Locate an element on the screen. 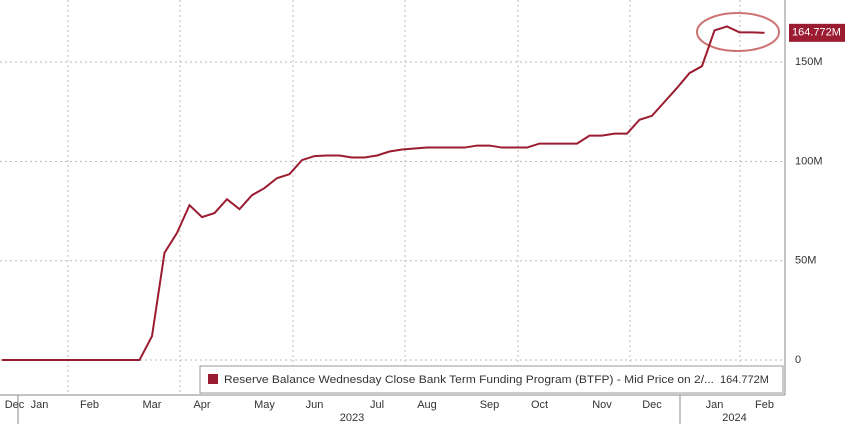 The height and width of the screenshot is (424, 848). x-tick-label: Nov is located at coordinates (602, 405).